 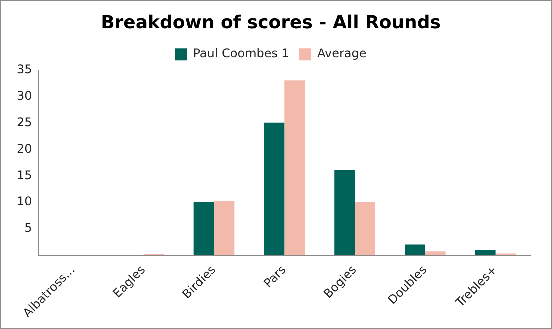 I want to click on legend-label: Average, so click(x=342, y=53).